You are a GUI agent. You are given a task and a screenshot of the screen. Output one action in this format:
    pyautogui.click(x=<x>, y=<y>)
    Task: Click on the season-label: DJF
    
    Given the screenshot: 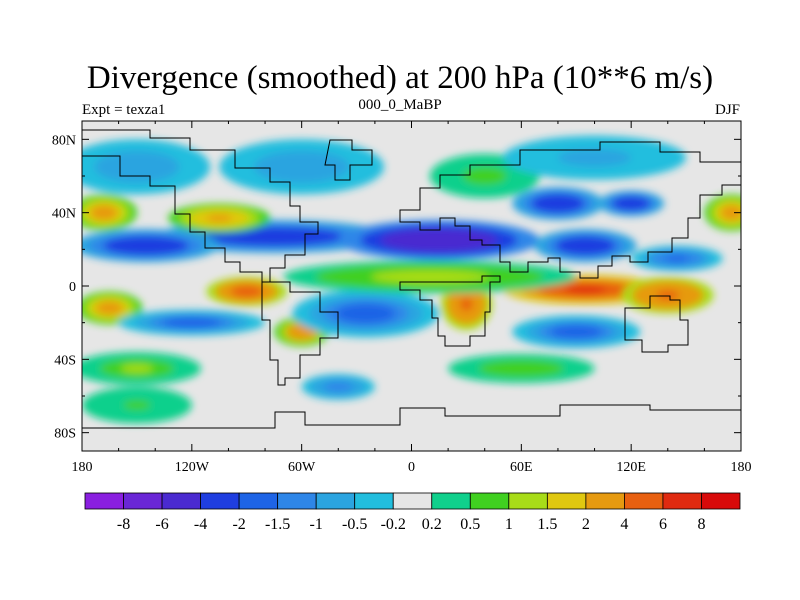 What is the action you would take?
    pyautogui.click(x=727, y=110)
    